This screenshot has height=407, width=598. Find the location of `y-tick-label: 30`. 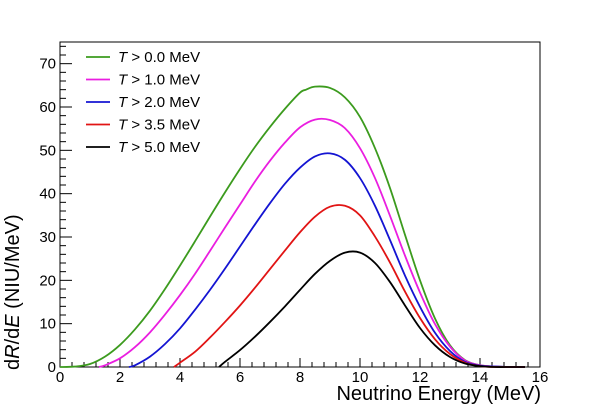

y-tick-label: 30 is located at coordinates (47, 237).